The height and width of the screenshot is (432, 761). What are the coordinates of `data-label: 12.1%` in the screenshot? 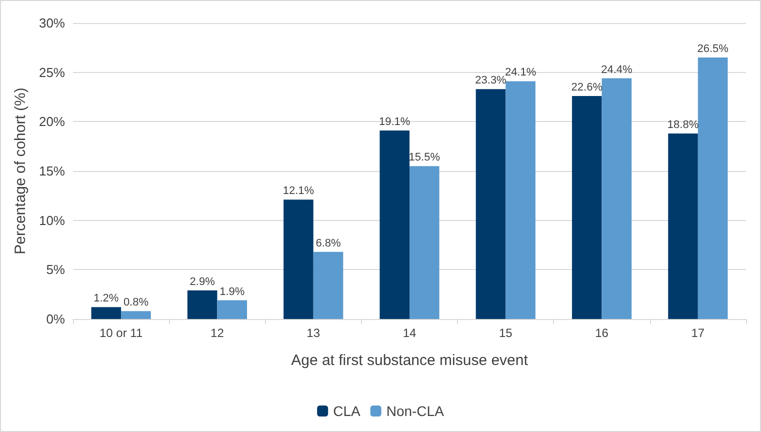 It's located at (298, 191).